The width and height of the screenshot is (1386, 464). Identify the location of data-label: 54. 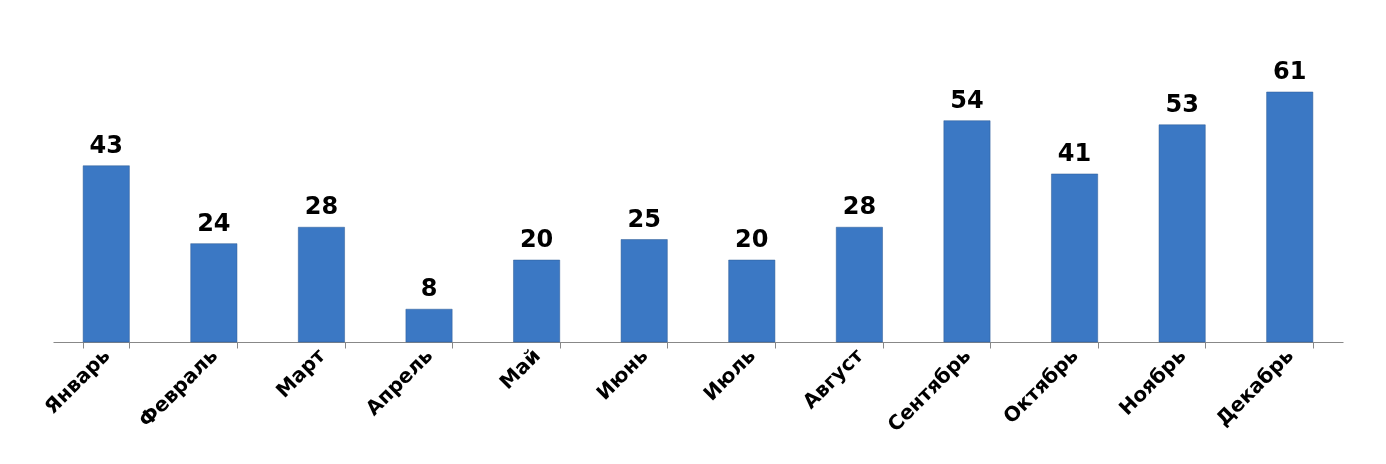
(967, 99).